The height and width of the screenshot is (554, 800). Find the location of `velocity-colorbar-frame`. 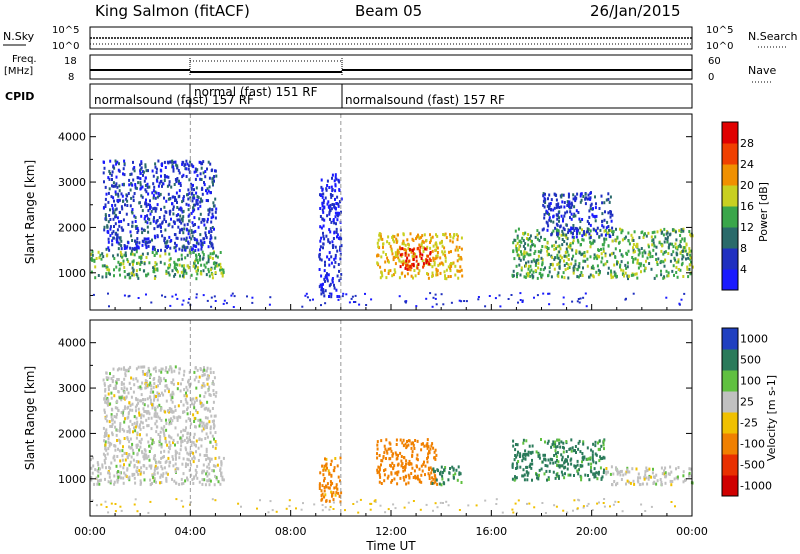

velocity-colorbar-frame is located at coordinates (730, 412).